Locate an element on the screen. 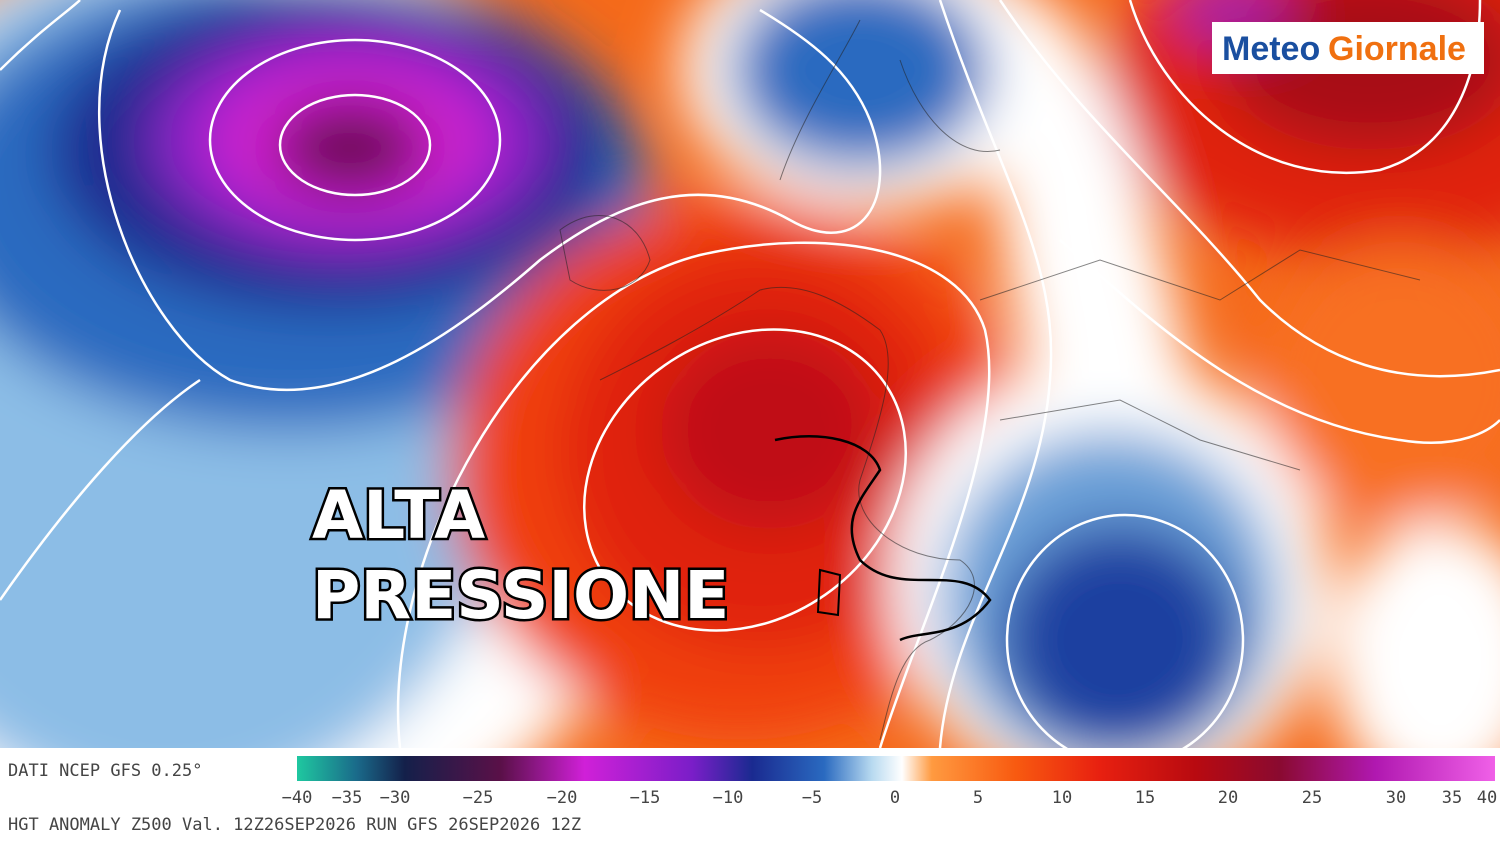 The width and height of the screenshot is (1500, 848). logo-text: Meteo is located at coordinates (1271, 49).